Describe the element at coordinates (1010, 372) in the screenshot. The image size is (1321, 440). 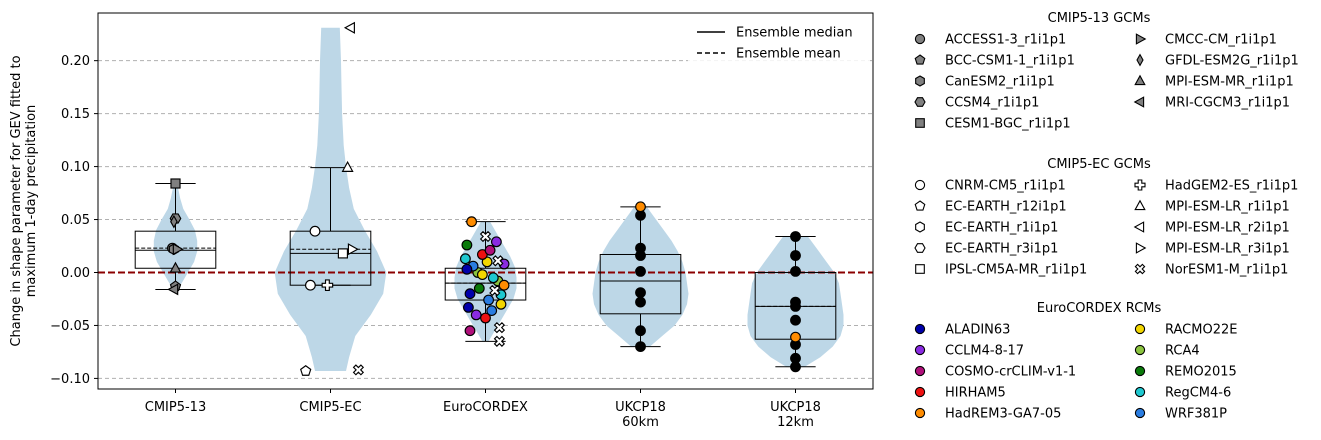
I see `legend-label: COSMO-crCLIM-v1-1` at that location.